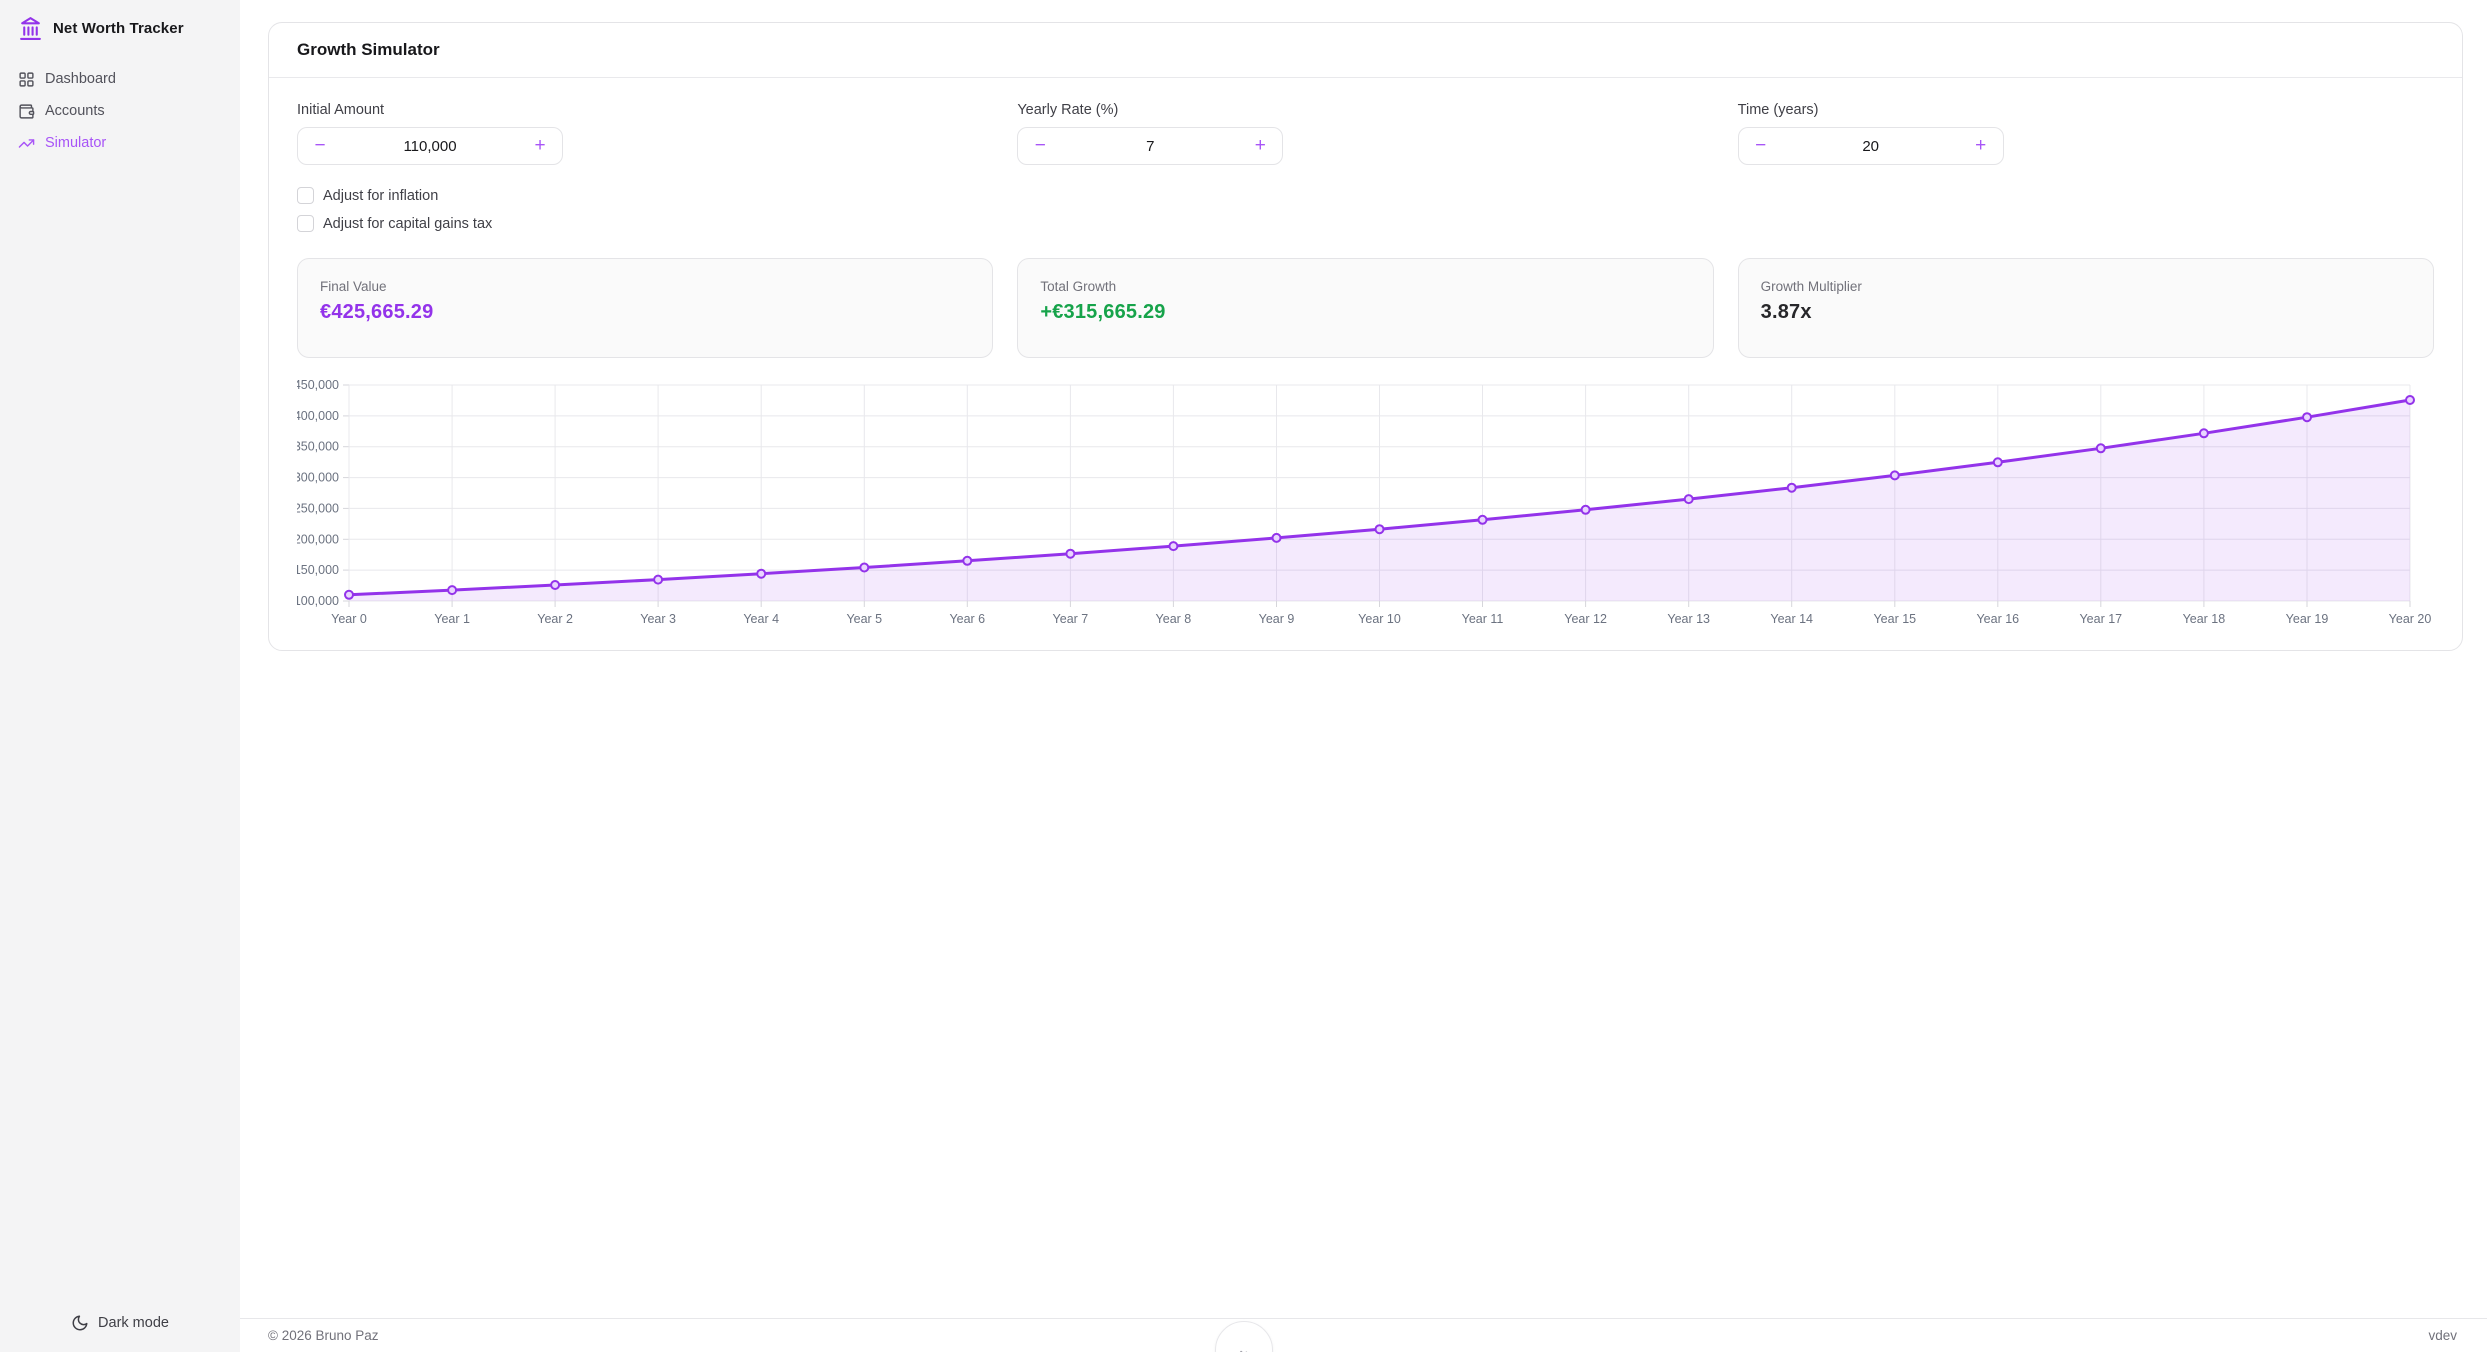 The height and width of the screenshot is (1352, 2487). What do you see at coordinates (452, 619) in the screenshot?
I see `svg-text: Year 1` at bounding box center [452, 619].